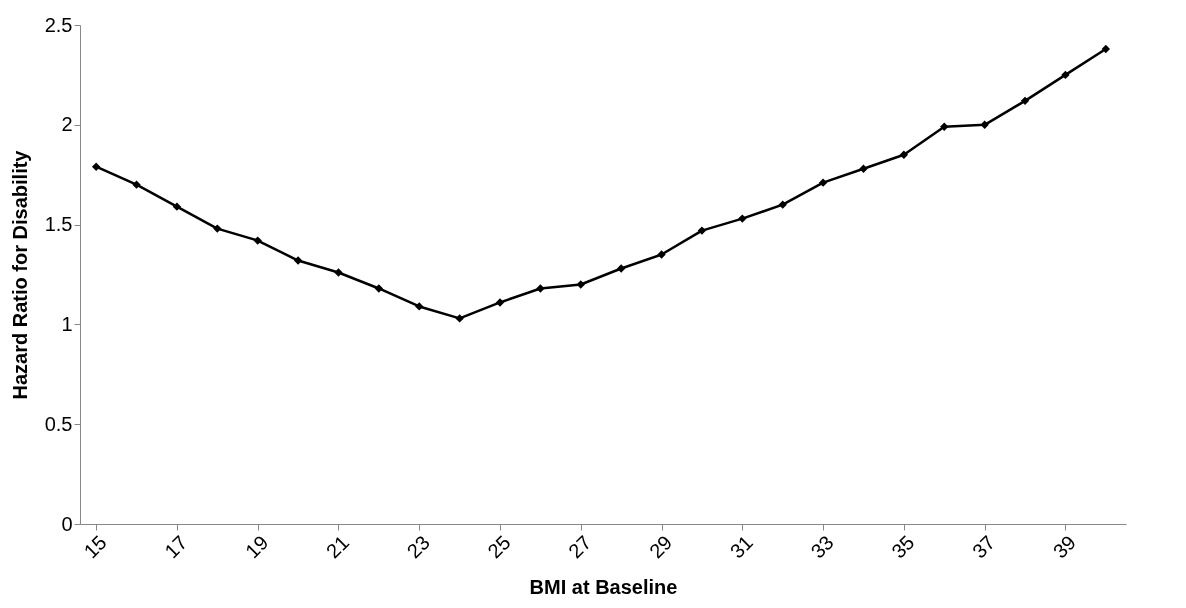  I want to click on y-tick-label: 1.5, so click(58, 224).